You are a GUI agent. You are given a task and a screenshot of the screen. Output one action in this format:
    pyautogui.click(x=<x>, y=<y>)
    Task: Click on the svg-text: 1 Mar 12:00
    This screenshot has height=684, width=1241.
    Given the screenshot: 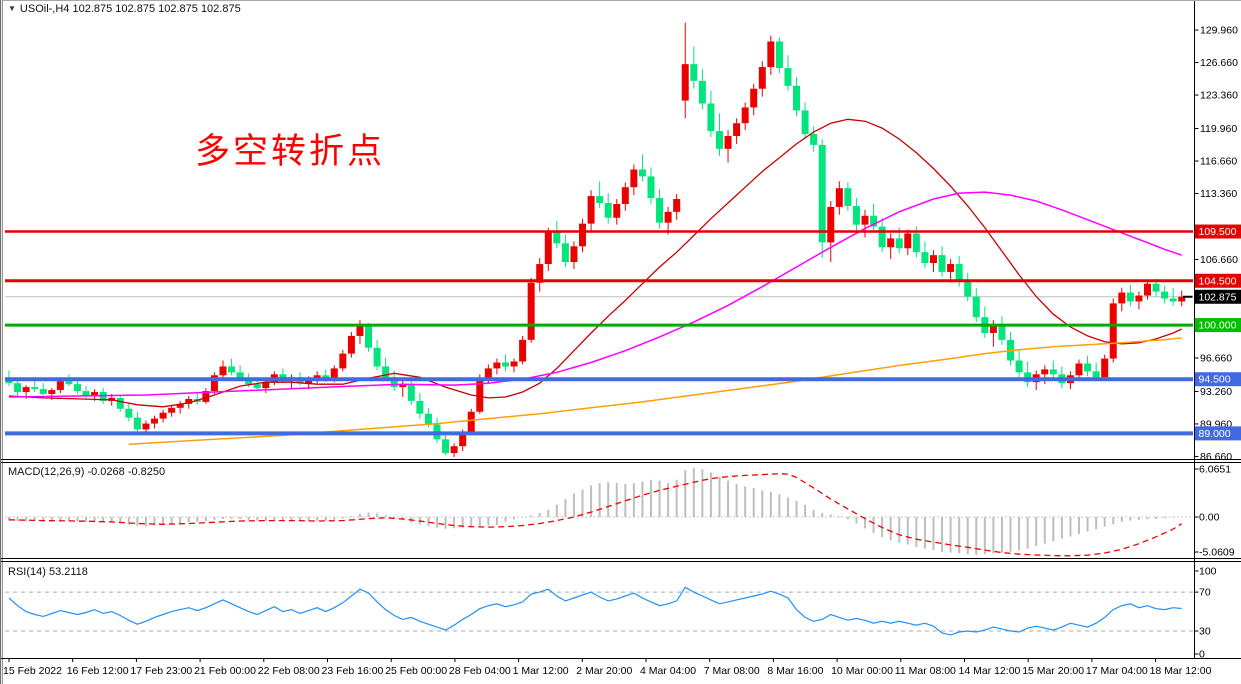 What is the action you would take?
    pyautogui.click(x=541, y=671)
    